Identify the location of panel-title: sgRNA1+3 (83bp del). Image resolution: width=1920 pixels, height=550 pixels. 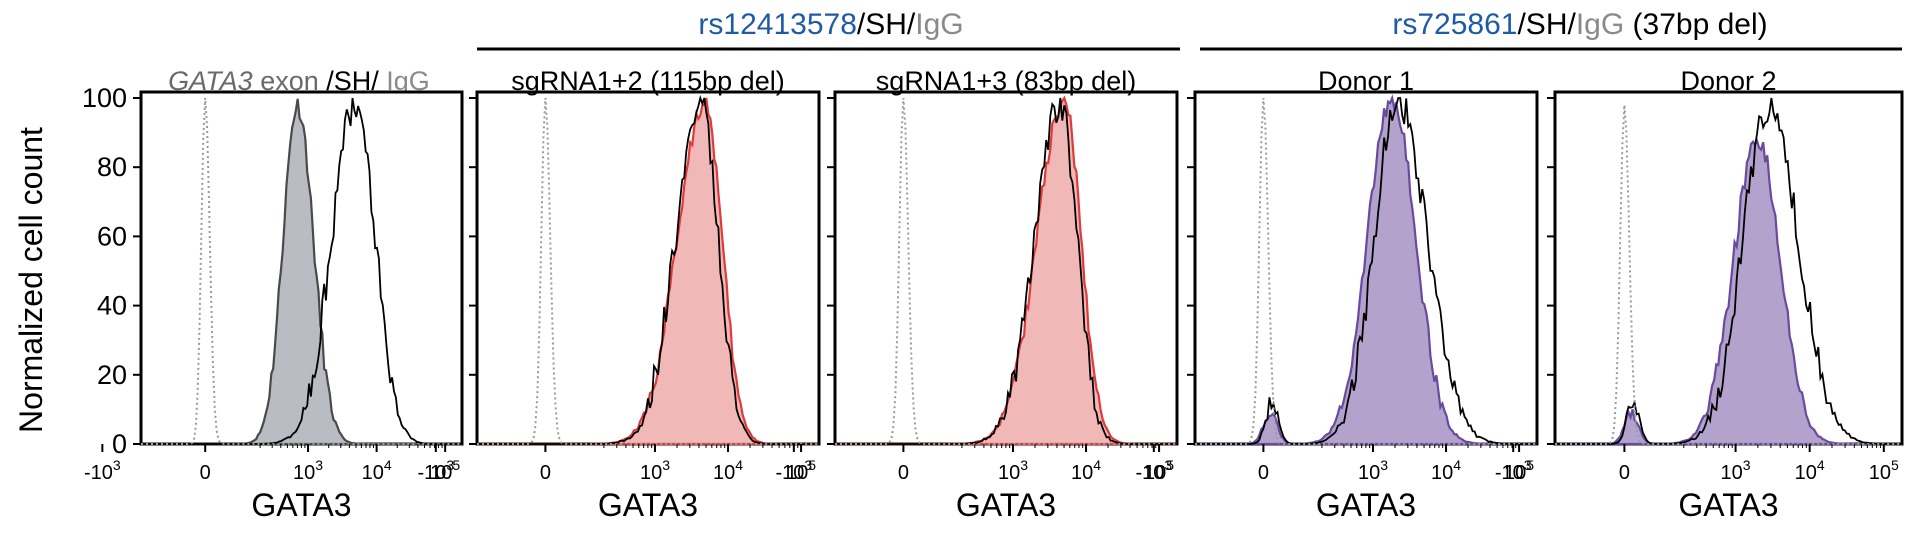
(1006, 81).